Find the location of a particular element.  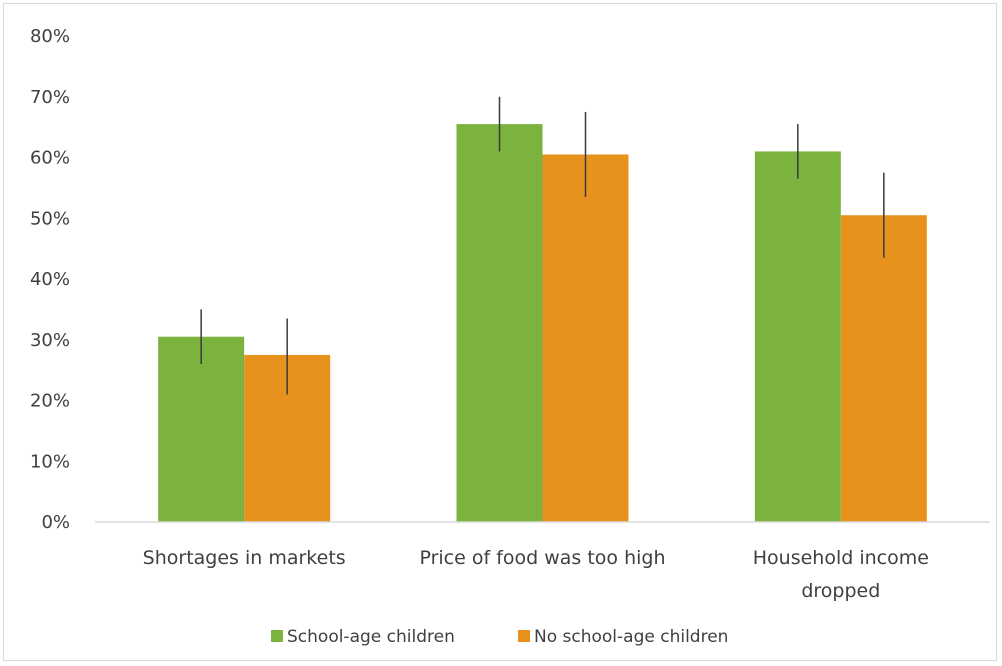

y-tick-label: 30% is located at coordinates (50, 340).